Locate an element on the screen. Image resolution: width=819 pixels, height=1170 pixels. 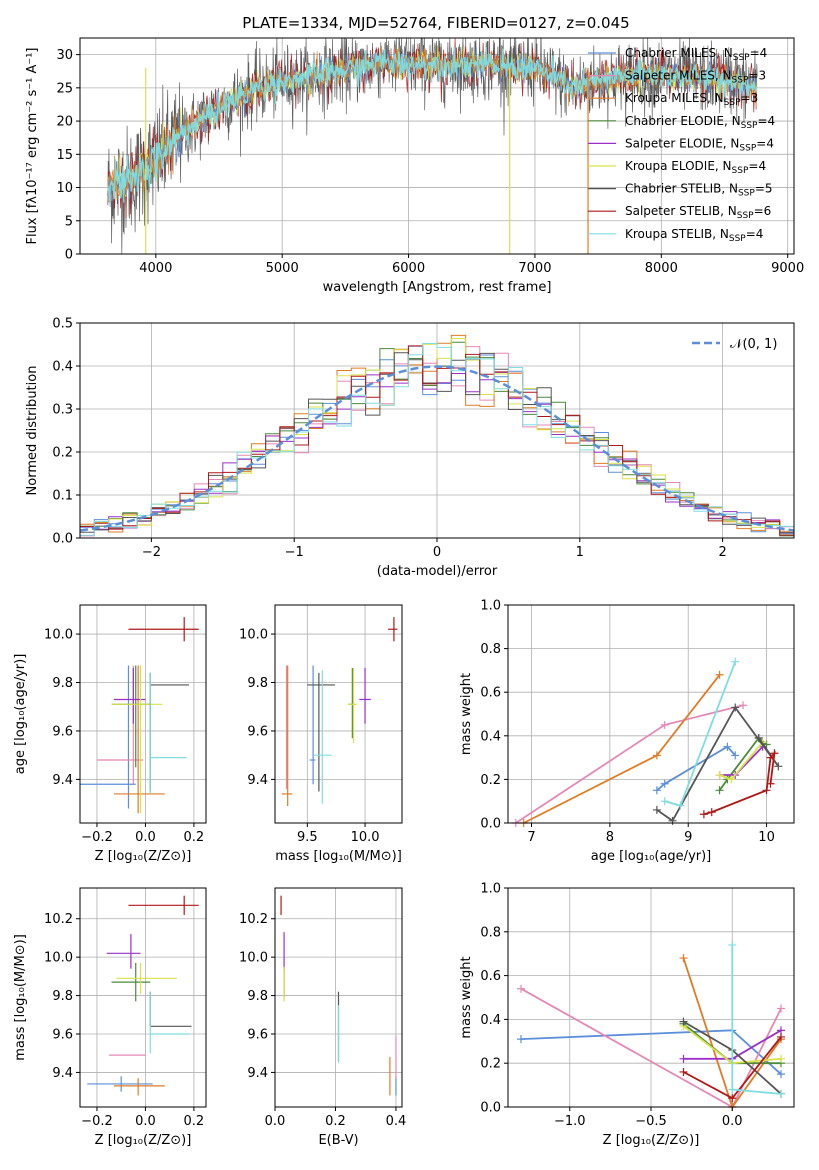
x-tick-label: −1 is located at coordinates (294, 552).